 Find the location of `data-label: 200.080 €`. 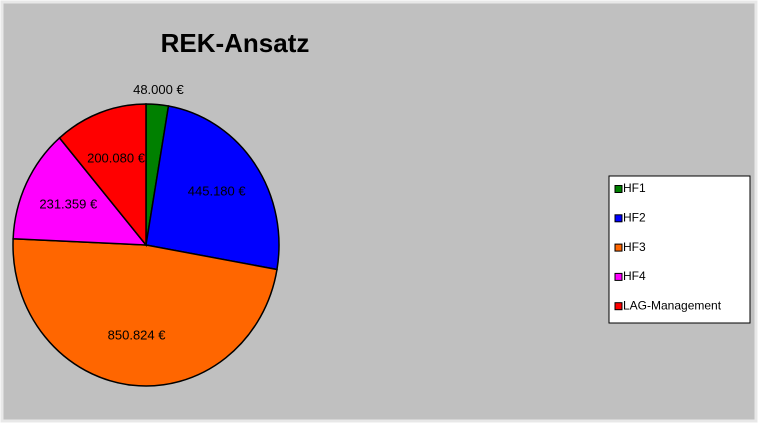

data-label: 200.080 € is located at coordinates (116, 157).